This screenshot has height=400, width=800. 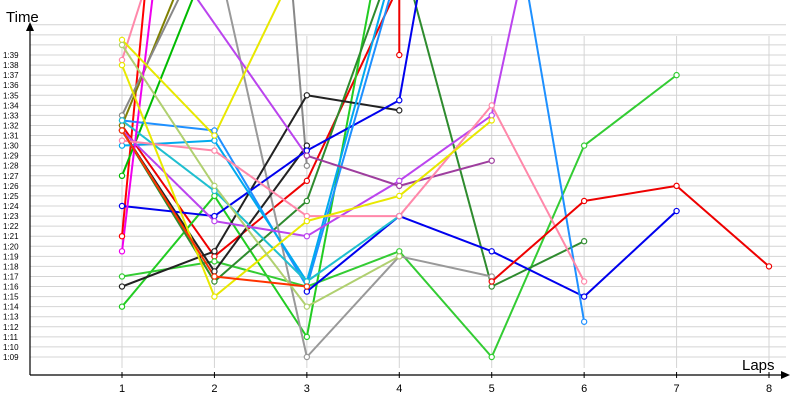 What do you see at coordinates (11, 65) in the screenshot?
I see `y-tick-label: 1:38` at bounding box center [11, 65].